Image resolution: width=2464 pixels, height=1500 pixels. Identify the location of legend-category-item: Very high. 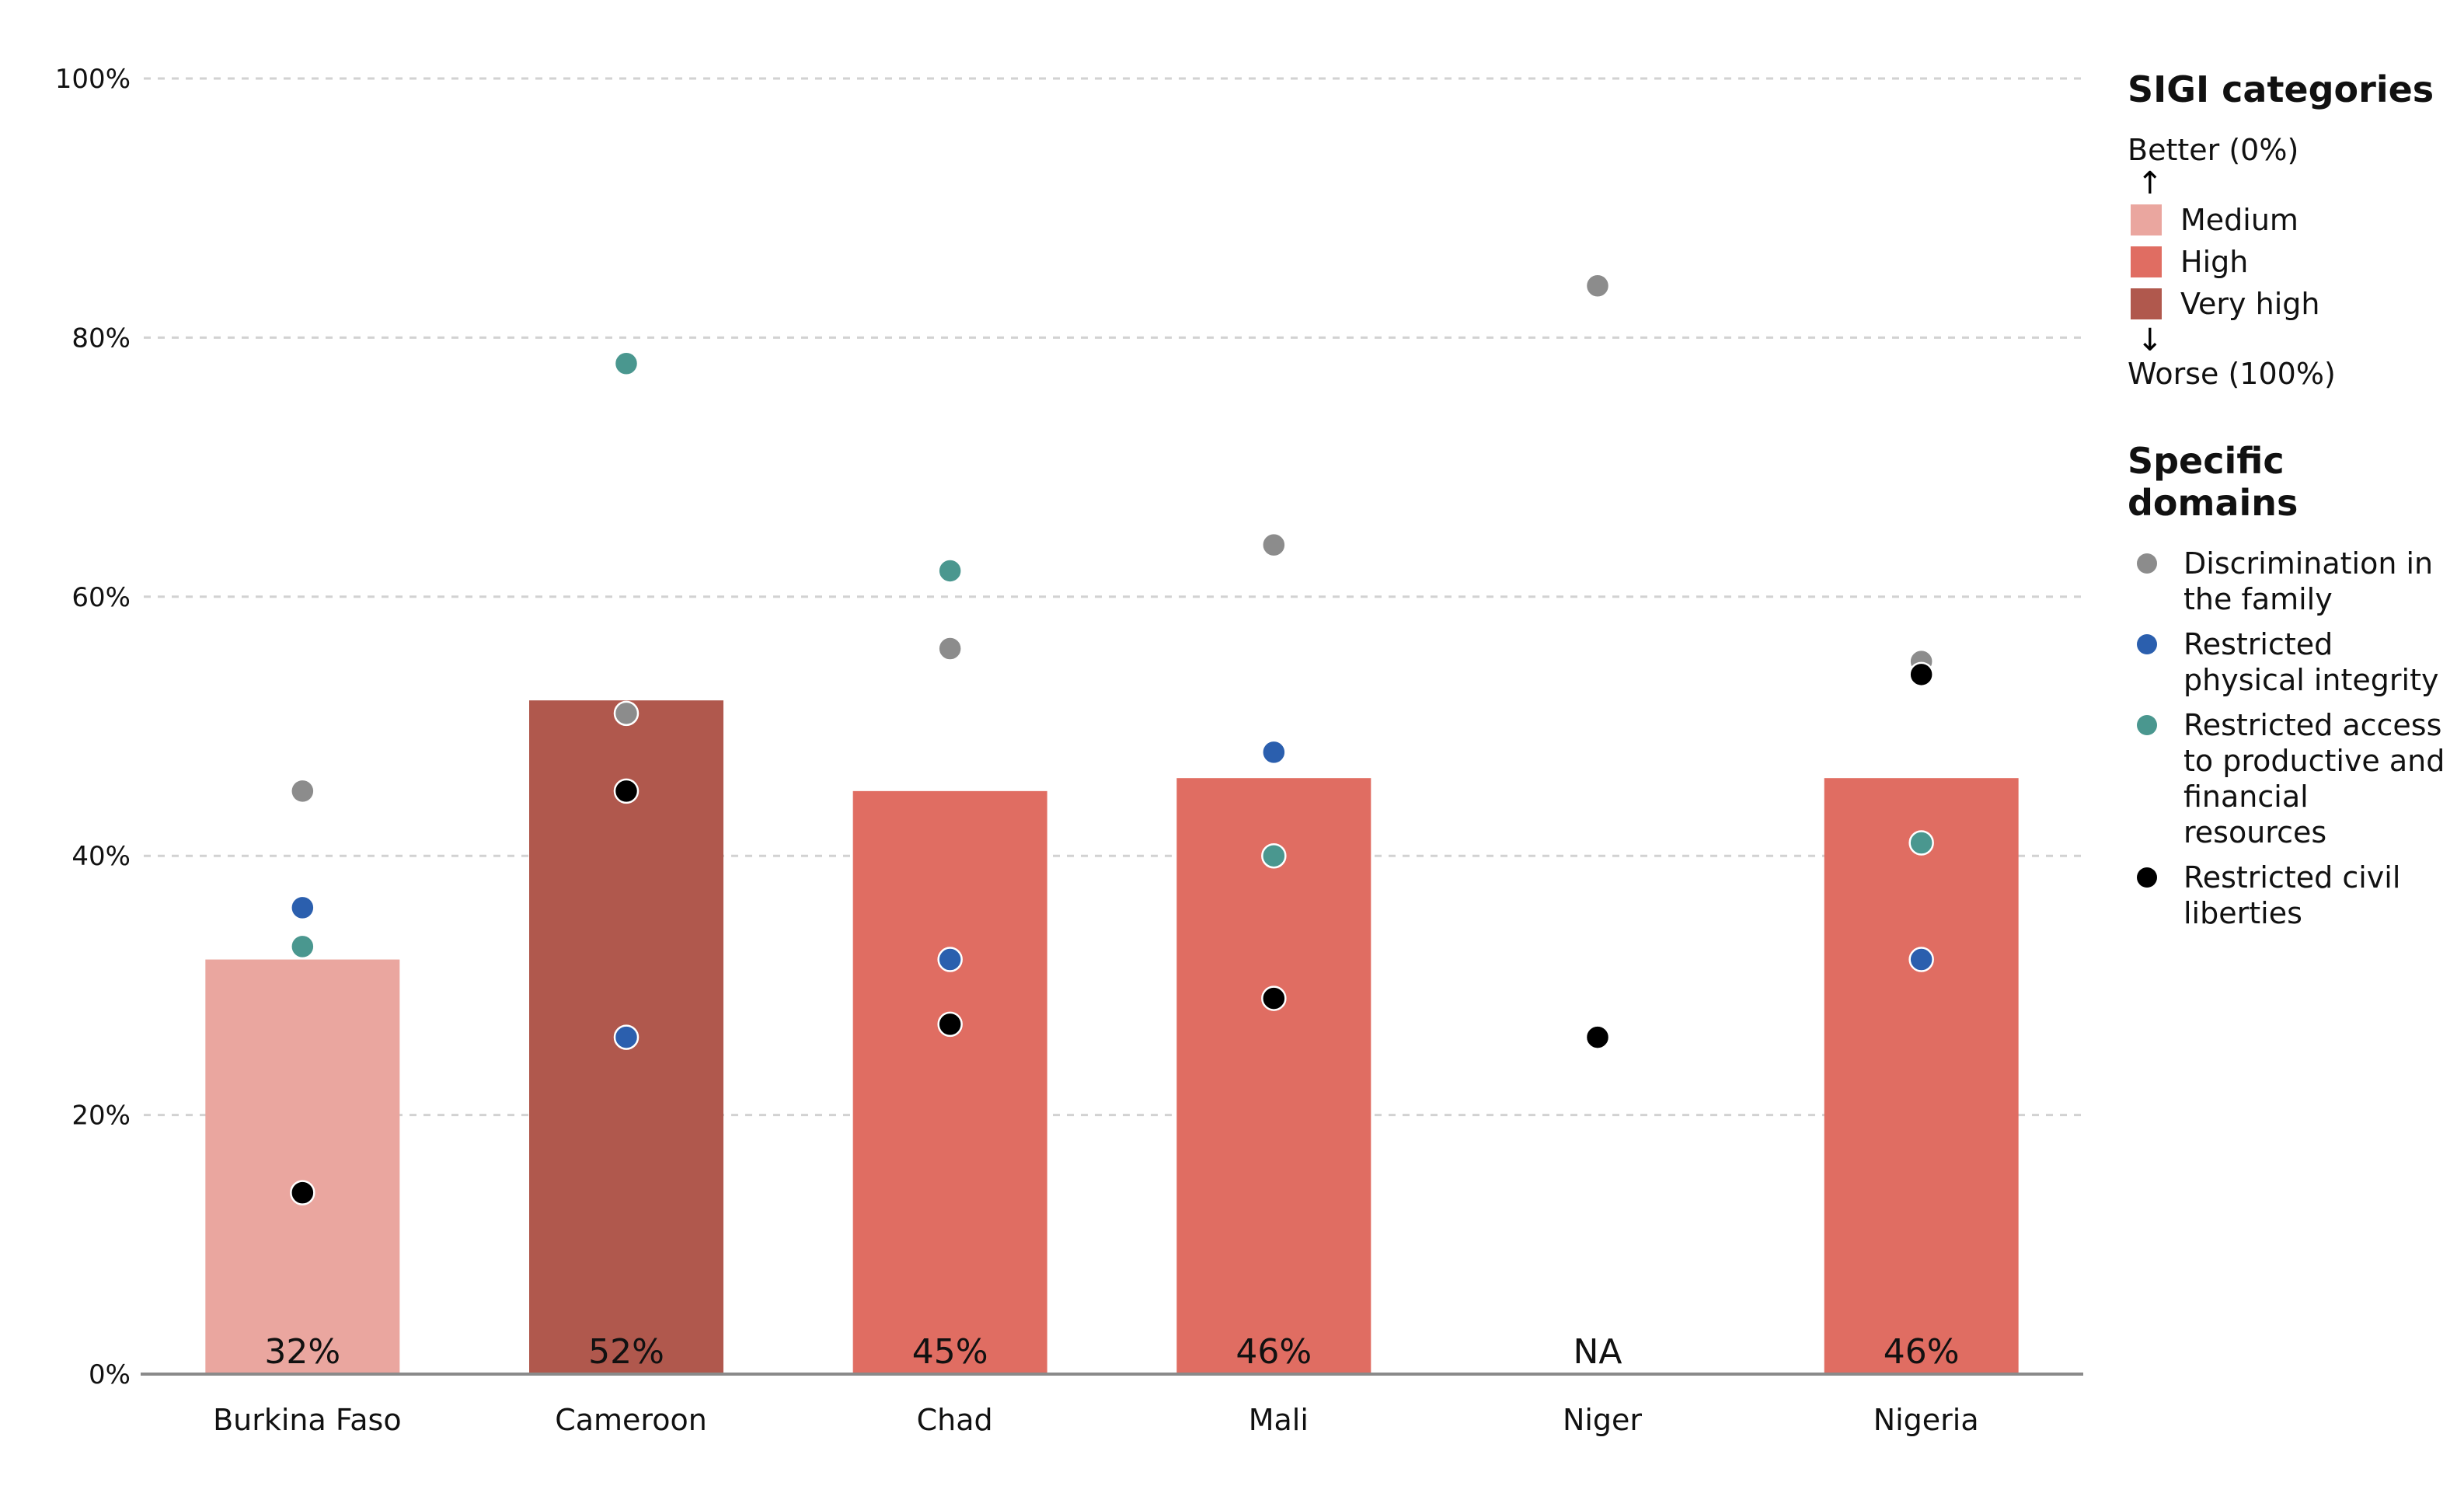
(2291, 304).